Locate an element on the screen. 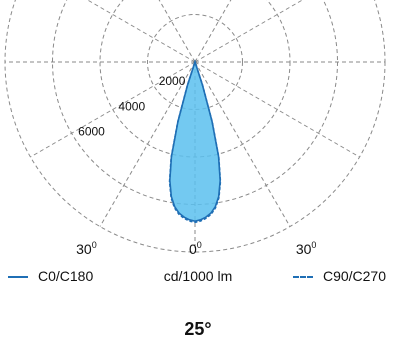  legend-c0-c180: C0/C180 is located at coordinates (50, 276).